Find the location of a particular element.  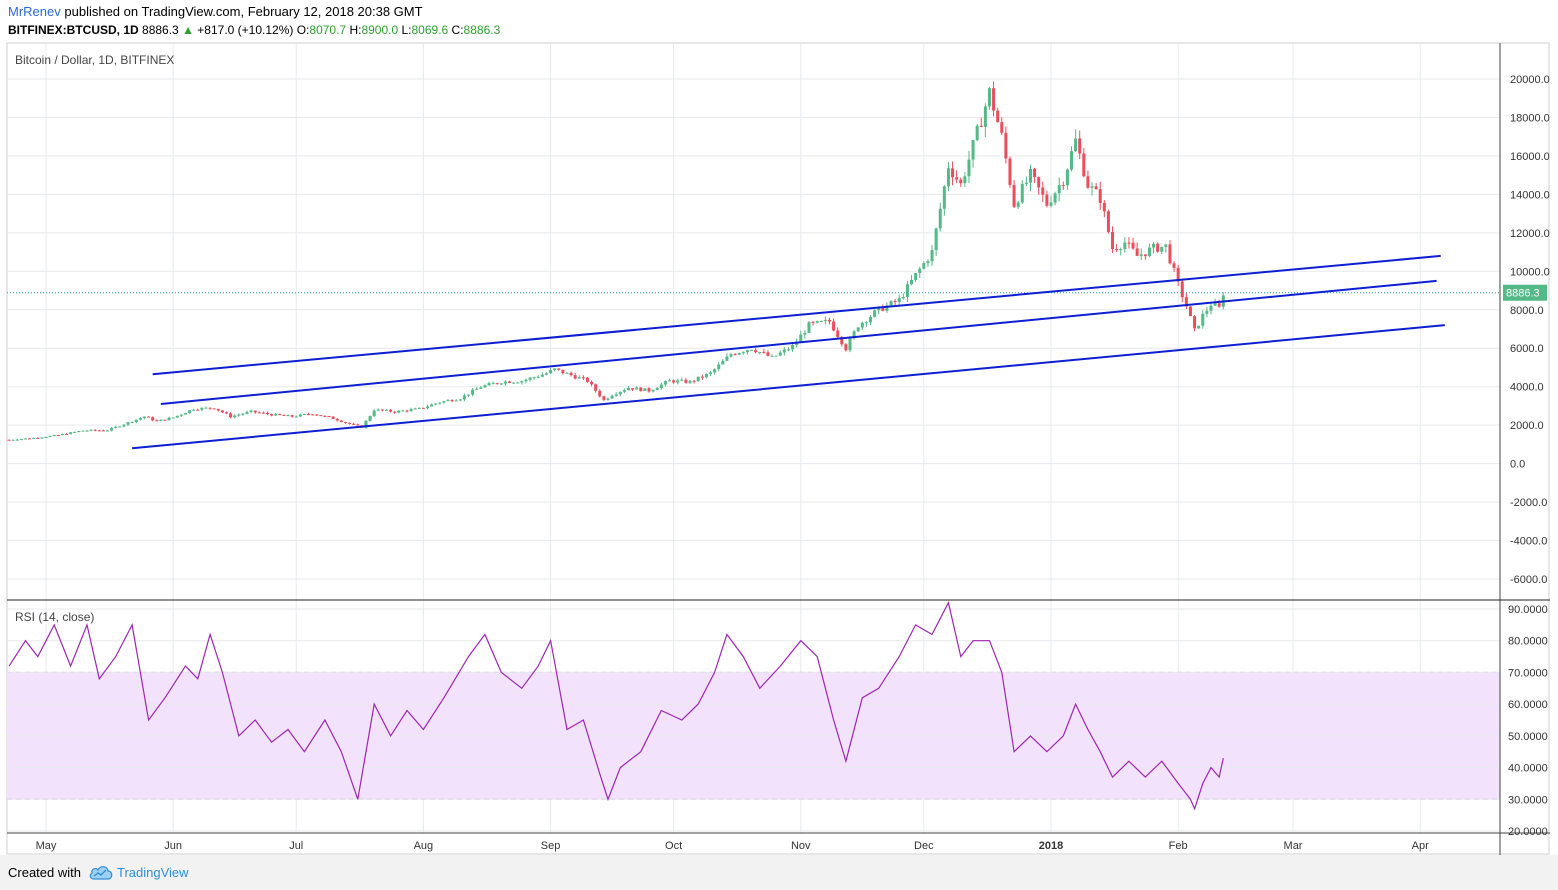

last-price-label: 8886.3 is located at coordinates (1523, 294).